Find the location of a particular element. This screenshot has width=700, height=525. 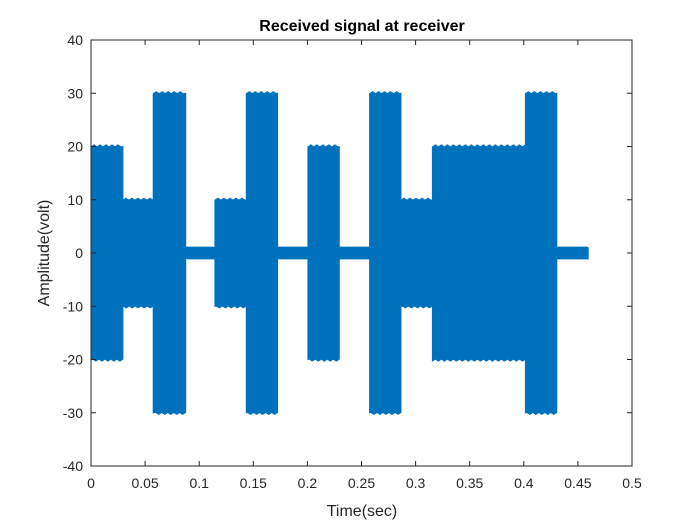

x-tick-label-5: 0.25 is located at coordinates (361, 483).